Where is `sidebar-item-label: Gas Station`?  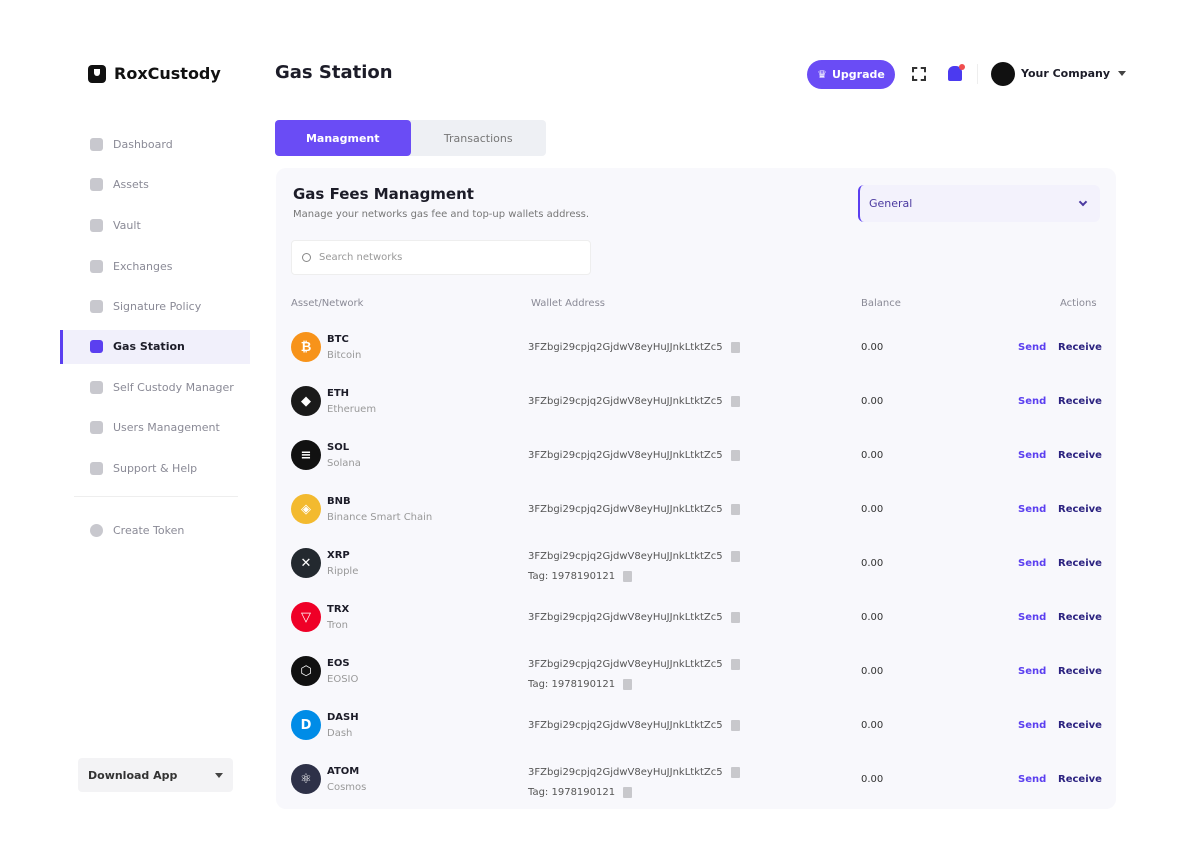
sidebar-item-label: Gas Station is located at coordinates (149, 347).